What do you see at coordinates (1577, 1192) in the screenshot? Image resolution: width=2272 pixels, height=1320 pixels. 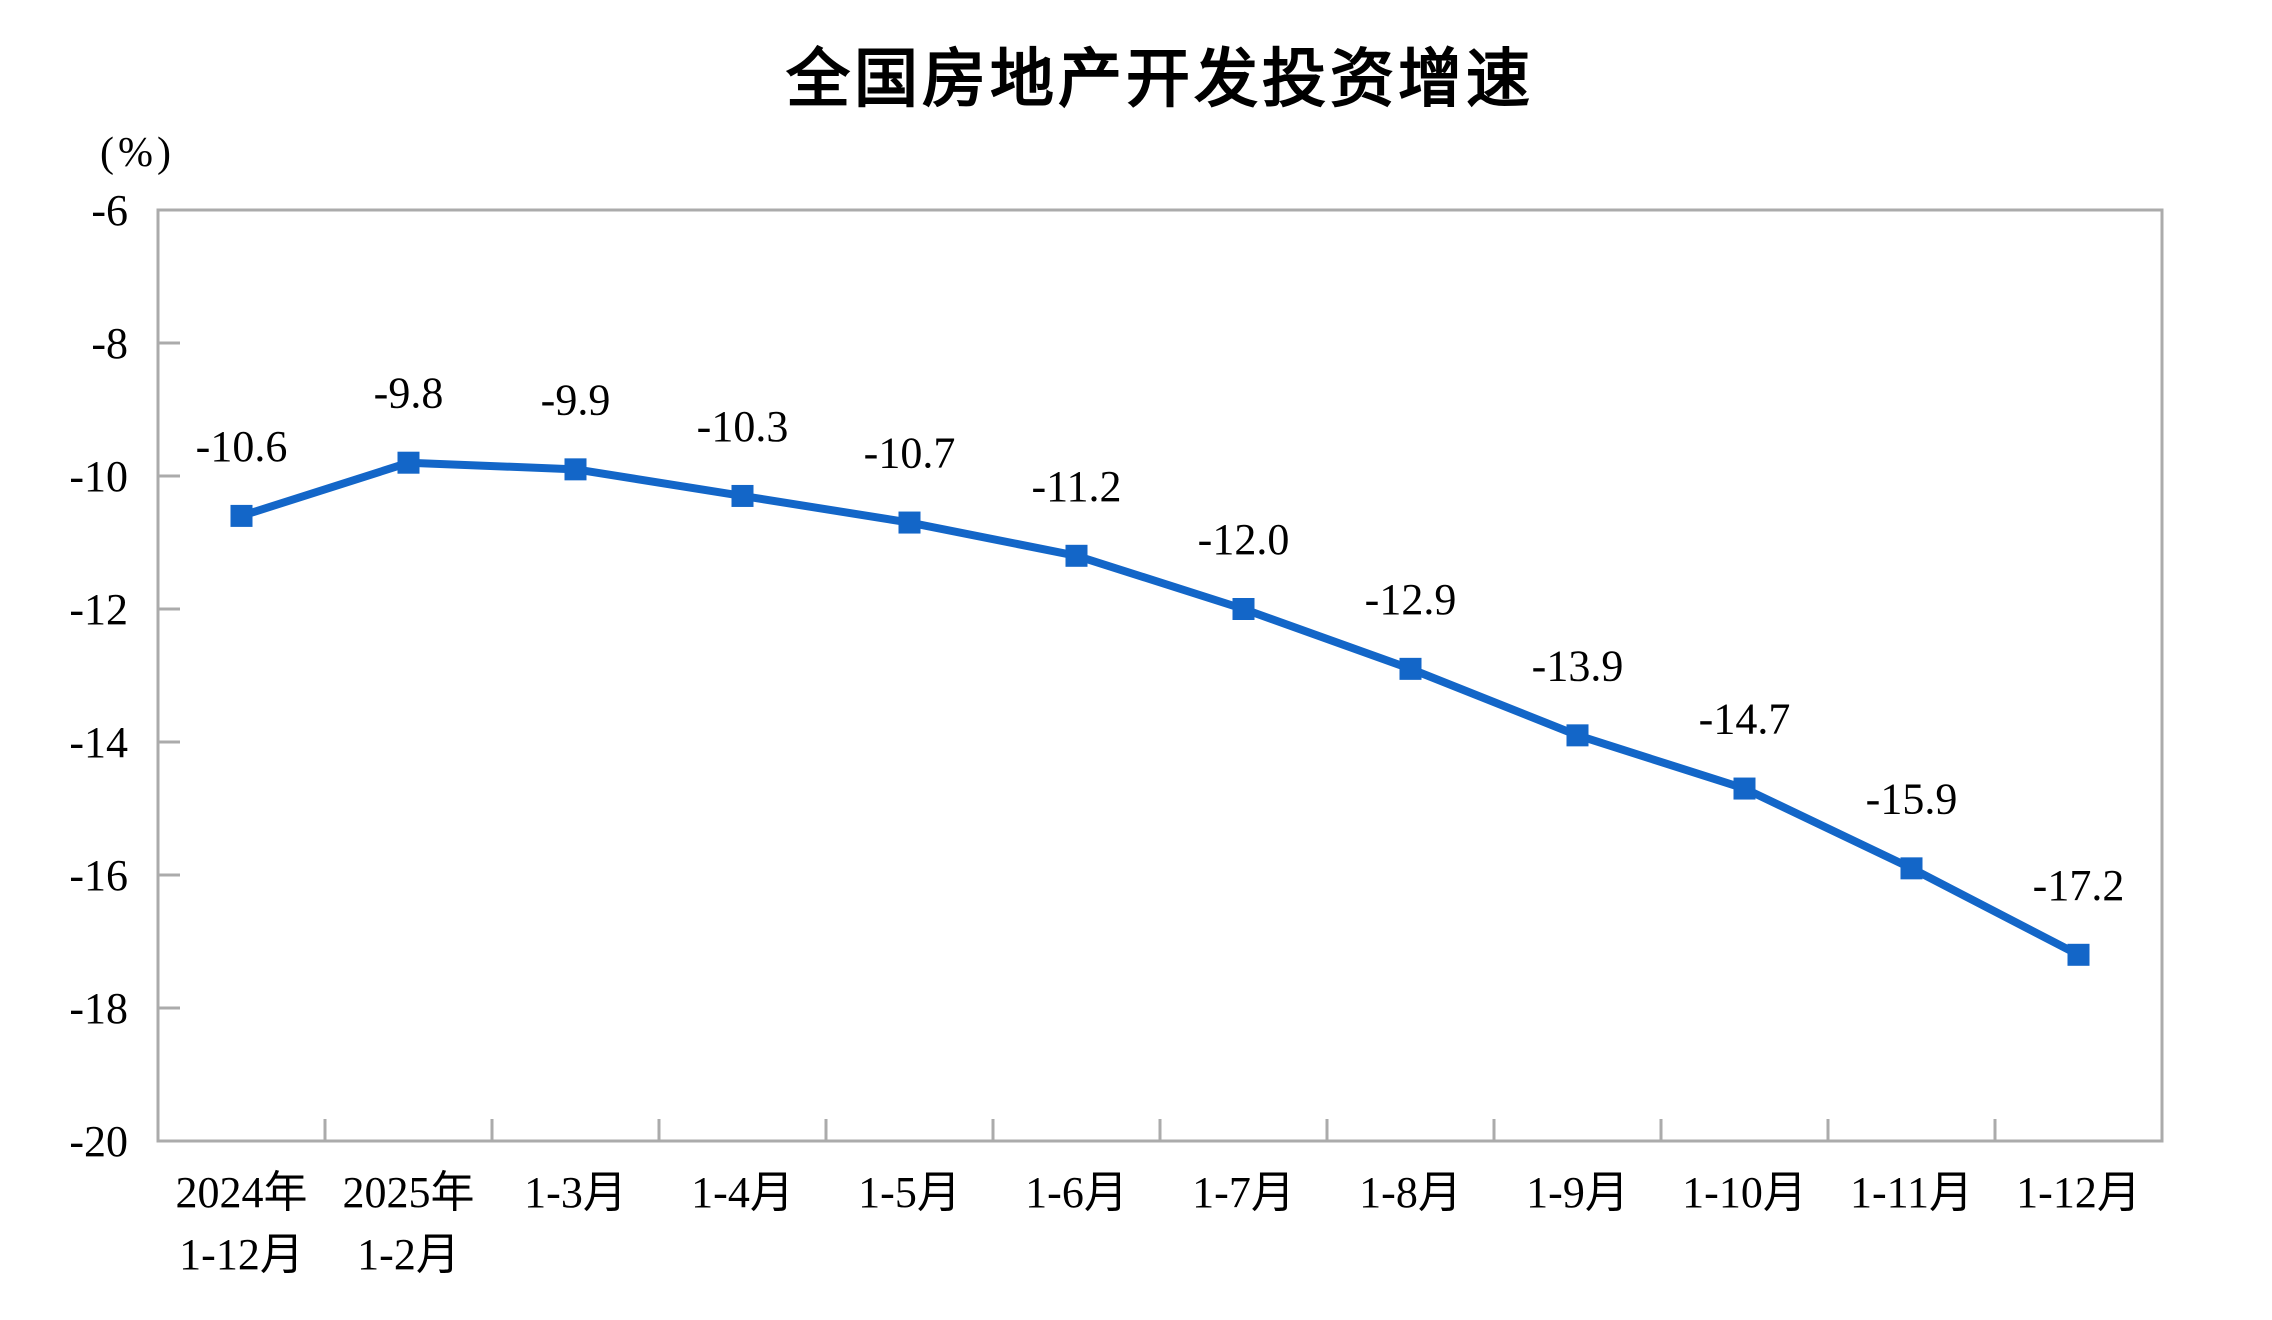 I see `x-axis-tick-label: 1-9月` at bounding box center [1577, 1192].